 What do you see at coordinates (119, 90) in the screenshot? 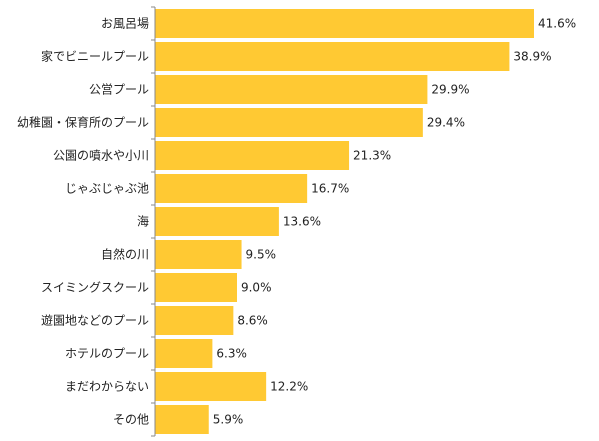
I see `category-label: 公営プール` at bounding box center [119, 90].